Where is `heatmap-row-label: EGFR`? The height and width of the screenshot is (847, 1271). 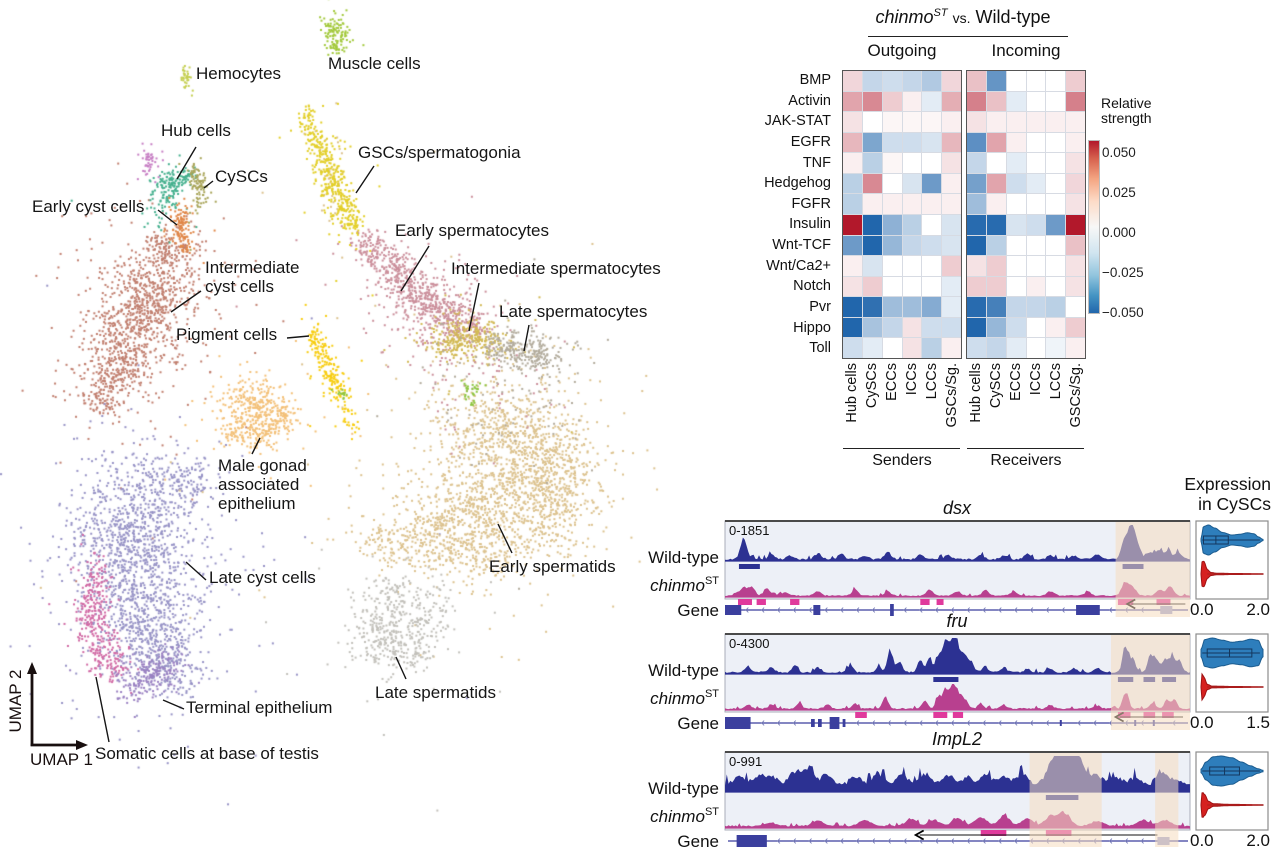 heatmap-row-label: EGFR is located at coordinates (810, 141).